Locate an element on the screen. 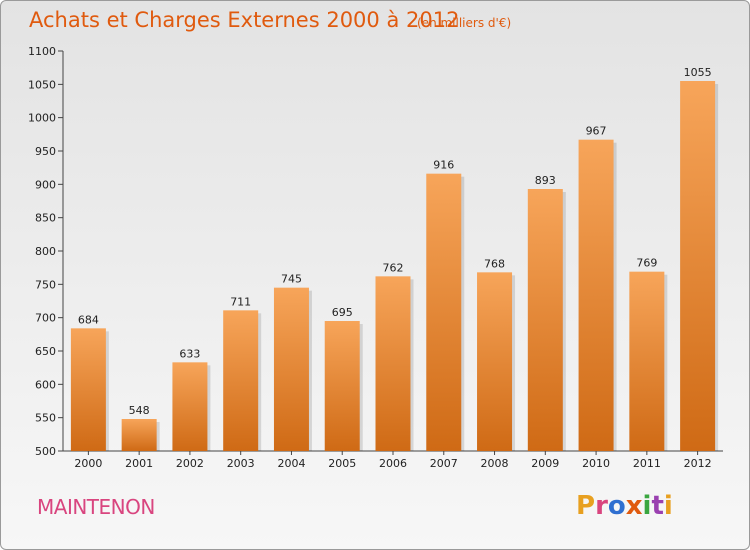  bar-2004 is located at coordinates (291, 369).